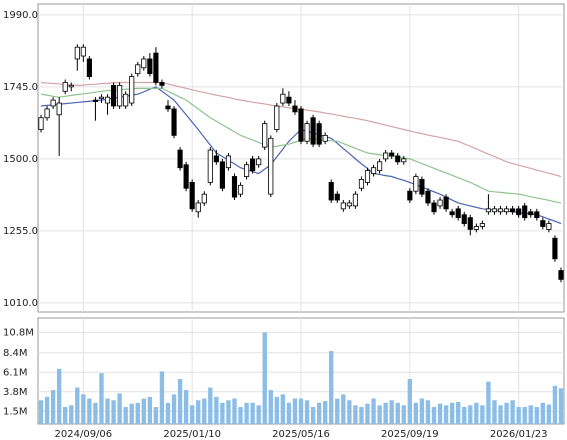  I want to click on y-tick-label: 1500.0, so click(20, 159).